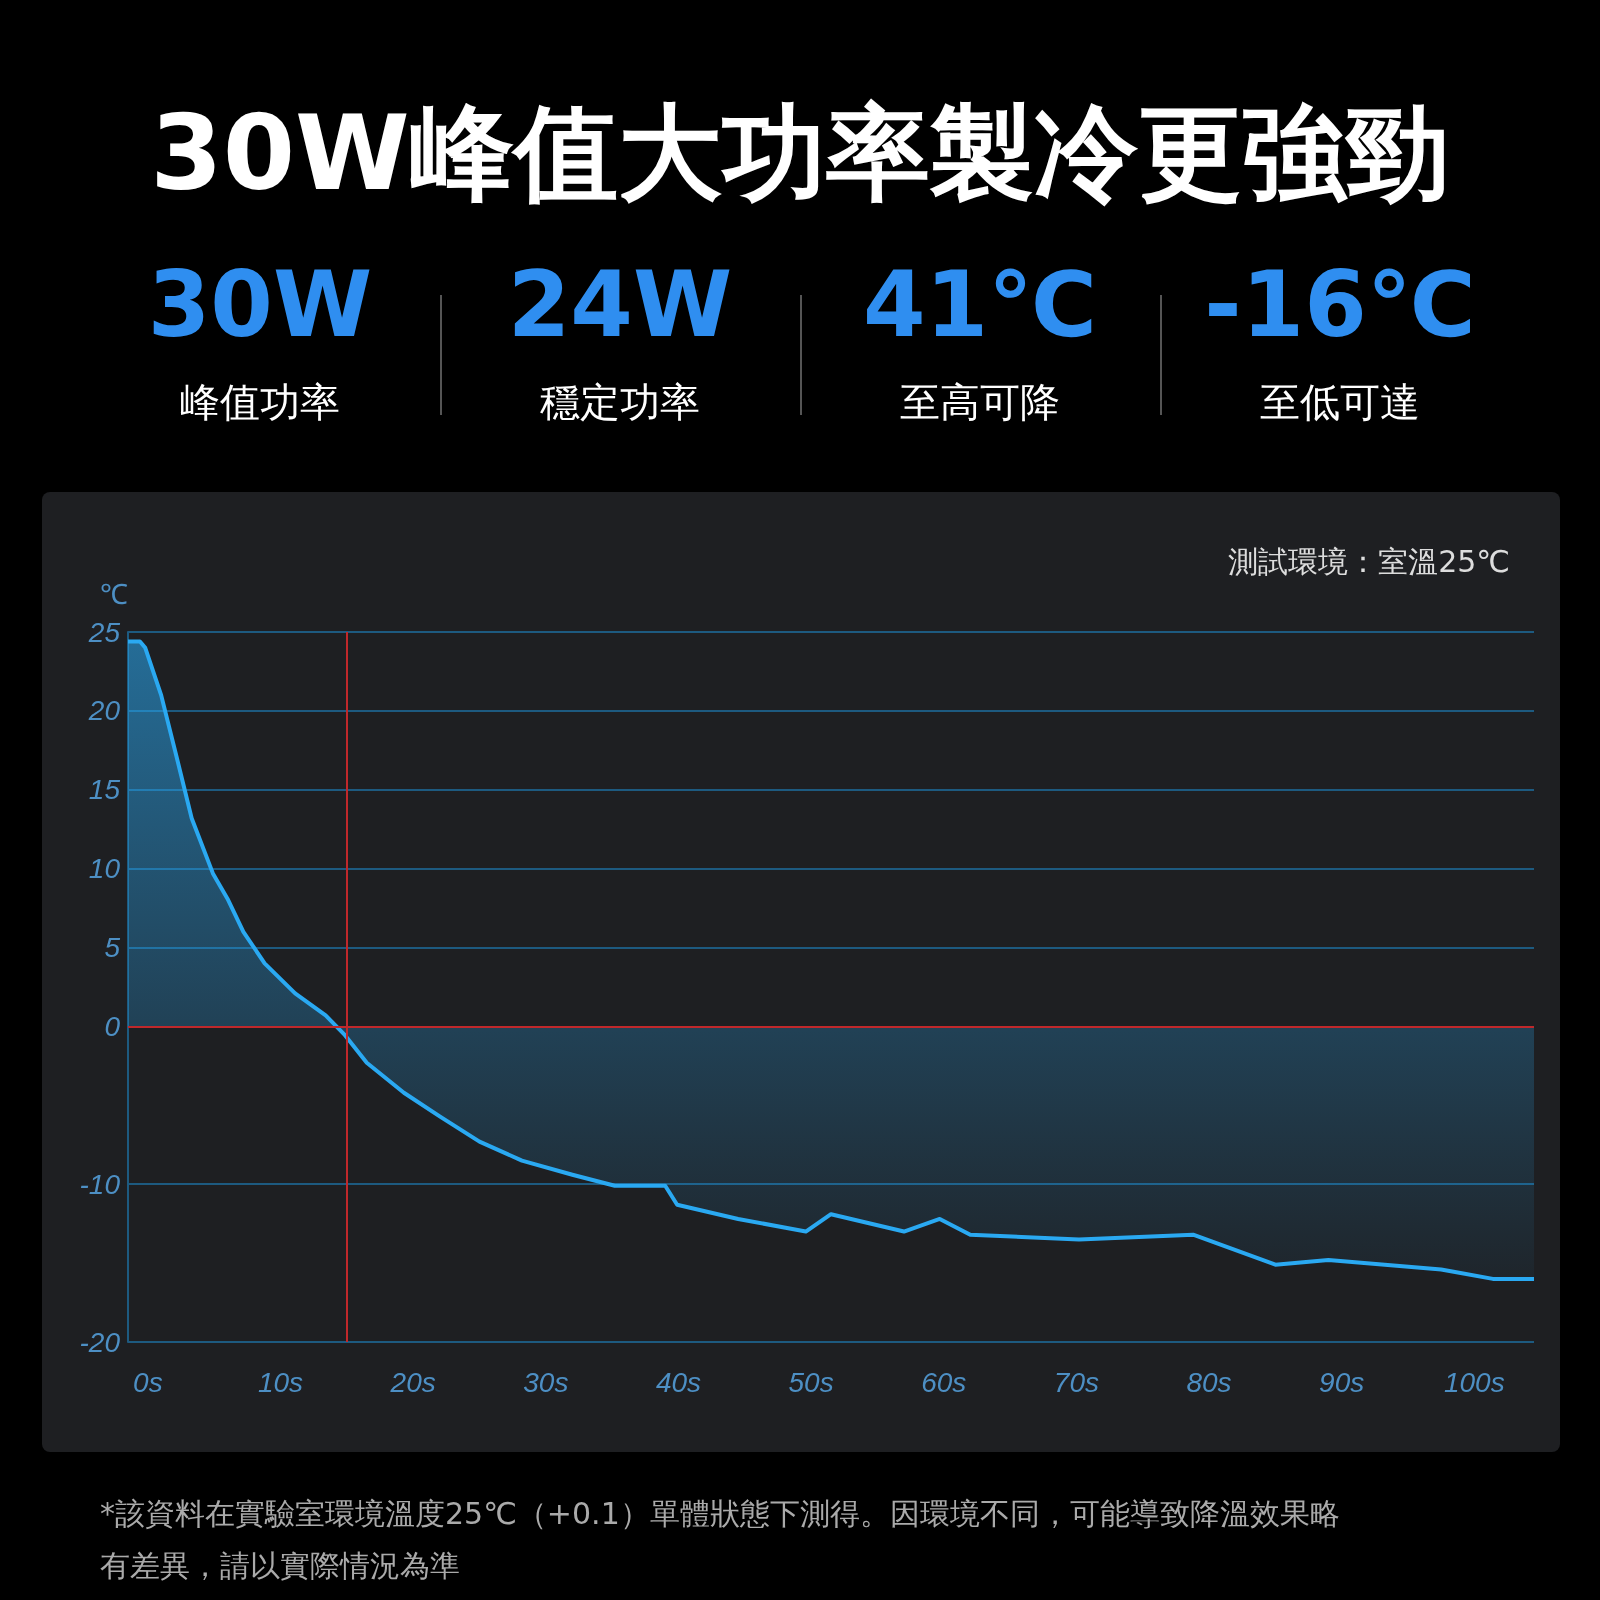  Describe the element at coordinates (944, 1382) in the screenshot. I see `x-tick-label: 60s` at that location.